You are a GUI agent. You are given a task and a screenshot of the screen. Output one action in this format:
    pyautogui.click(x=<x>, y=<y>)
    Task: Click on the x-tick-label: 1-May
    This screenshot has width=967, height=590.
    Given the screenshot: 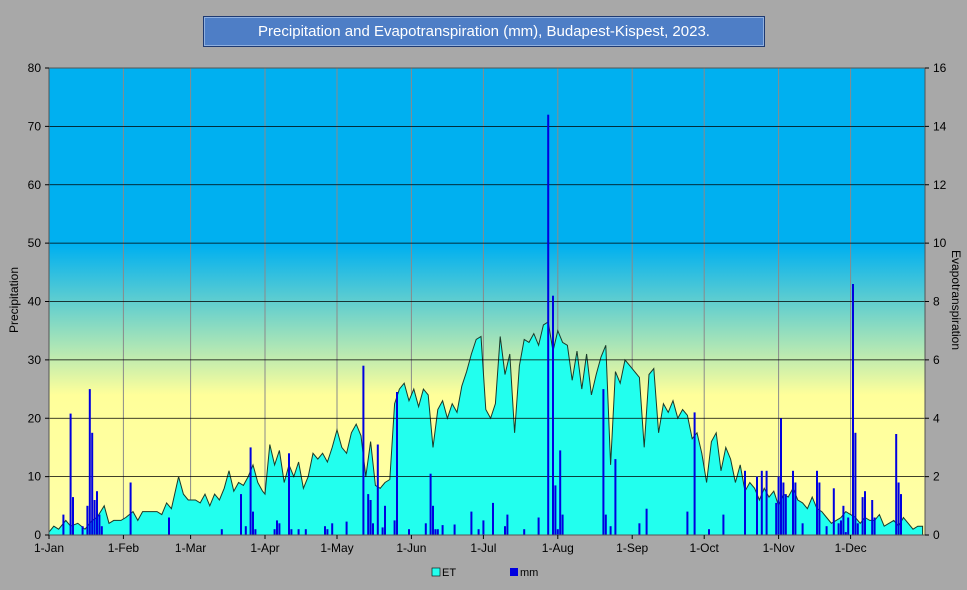 What is the action you would take?
    pyautogui.click(x=336, y=548)
    